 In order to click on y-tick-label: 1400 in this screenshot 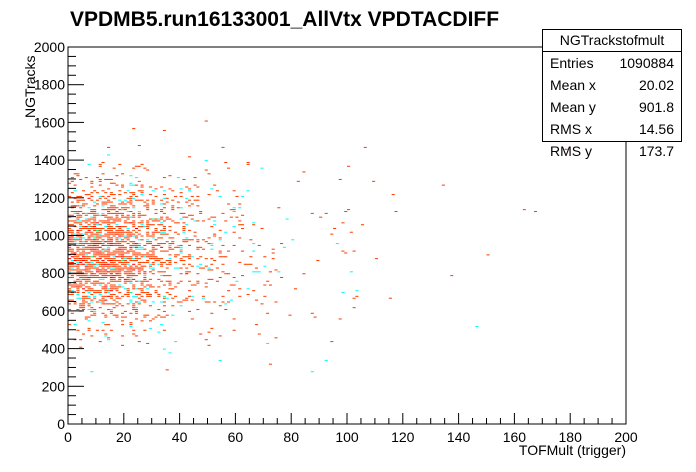, I will do `click(49, 160)`.